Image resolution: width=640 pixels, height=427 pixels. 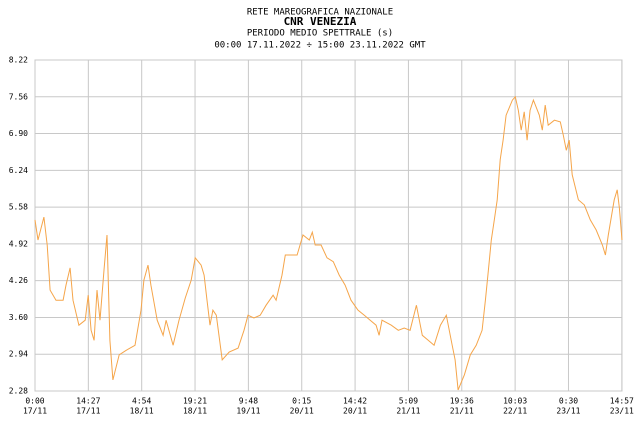 I want to click on y-tick-label: 6.24, so click(x=18, y=170).